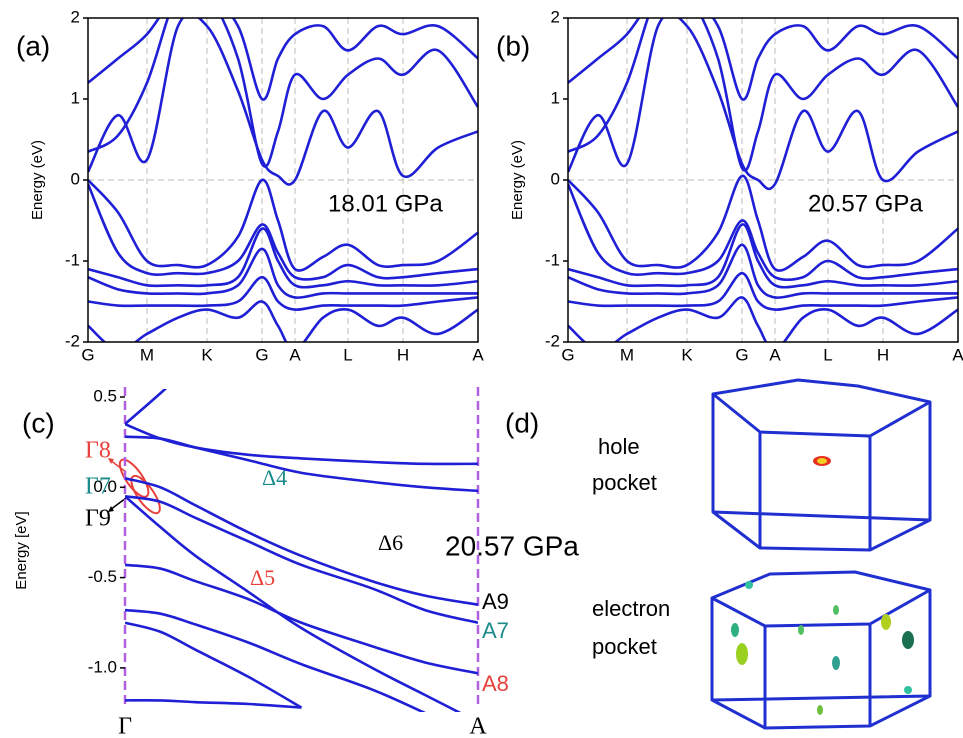  I want to click on annotation: Δ5, so click(262, 577).